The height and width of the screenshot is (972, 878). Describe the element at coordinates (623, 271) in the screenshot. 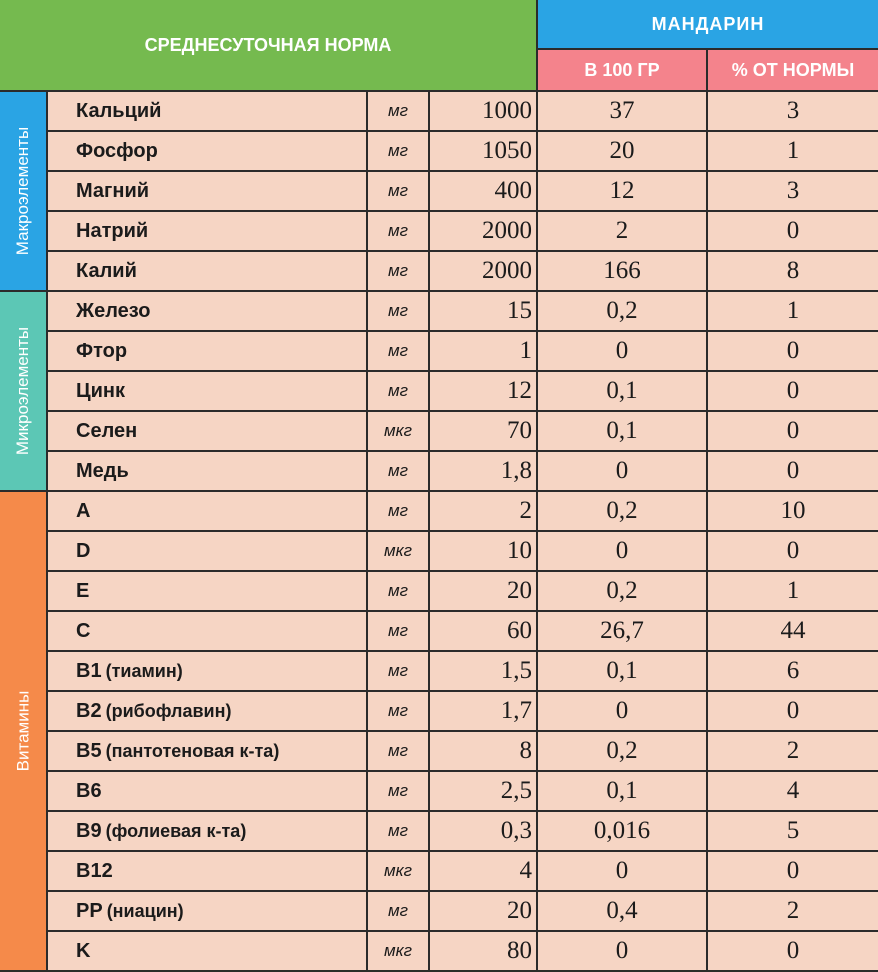

I see `per-100g-cell: 166` at that location.